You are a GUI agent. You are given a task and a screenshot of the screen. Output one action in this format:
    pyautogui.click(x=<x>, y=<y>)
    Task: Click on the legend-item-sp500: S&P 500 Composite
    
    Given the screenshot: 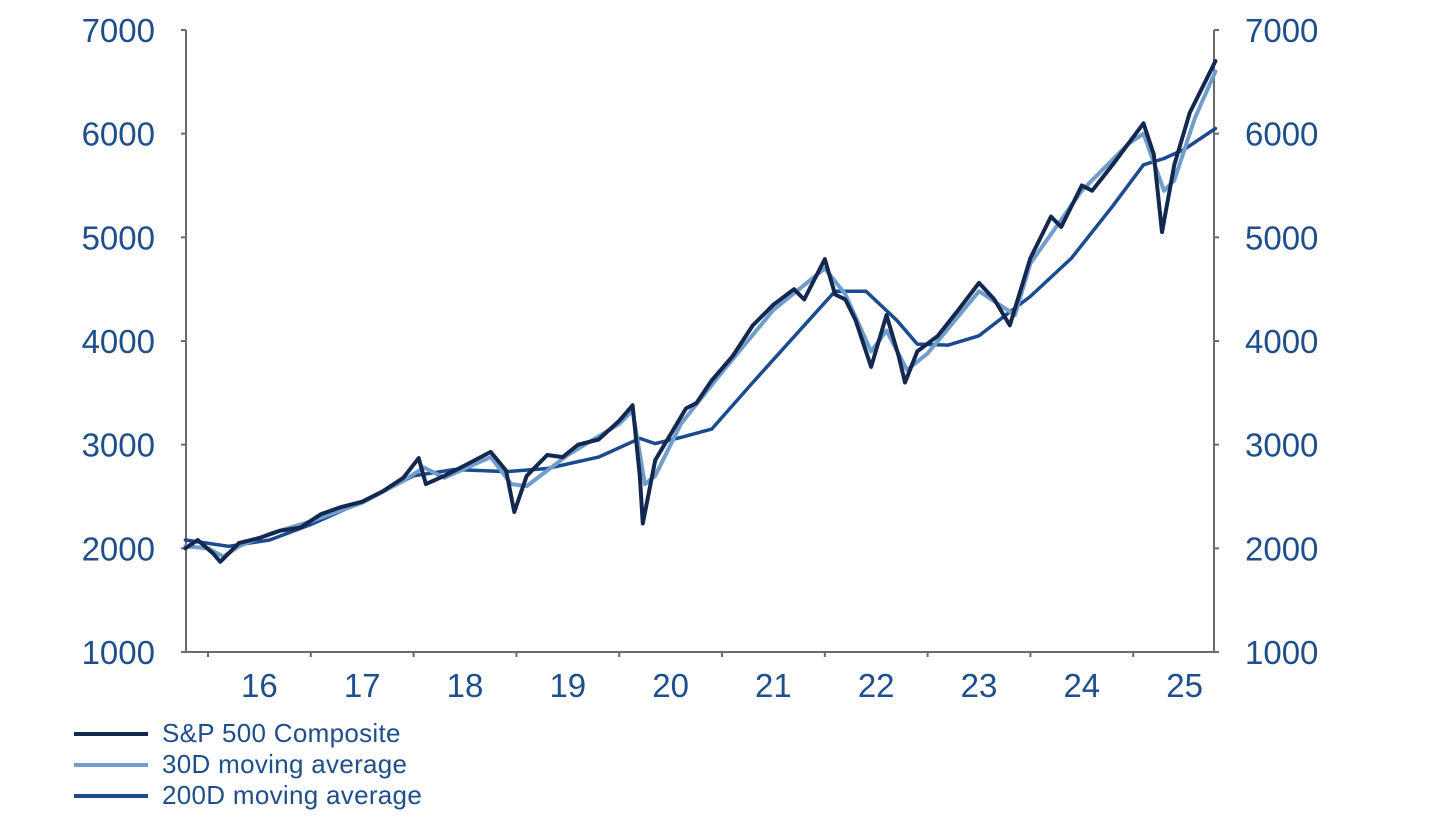 What is the action you would take?
    pyautogui.click(x=248, y=733)
    